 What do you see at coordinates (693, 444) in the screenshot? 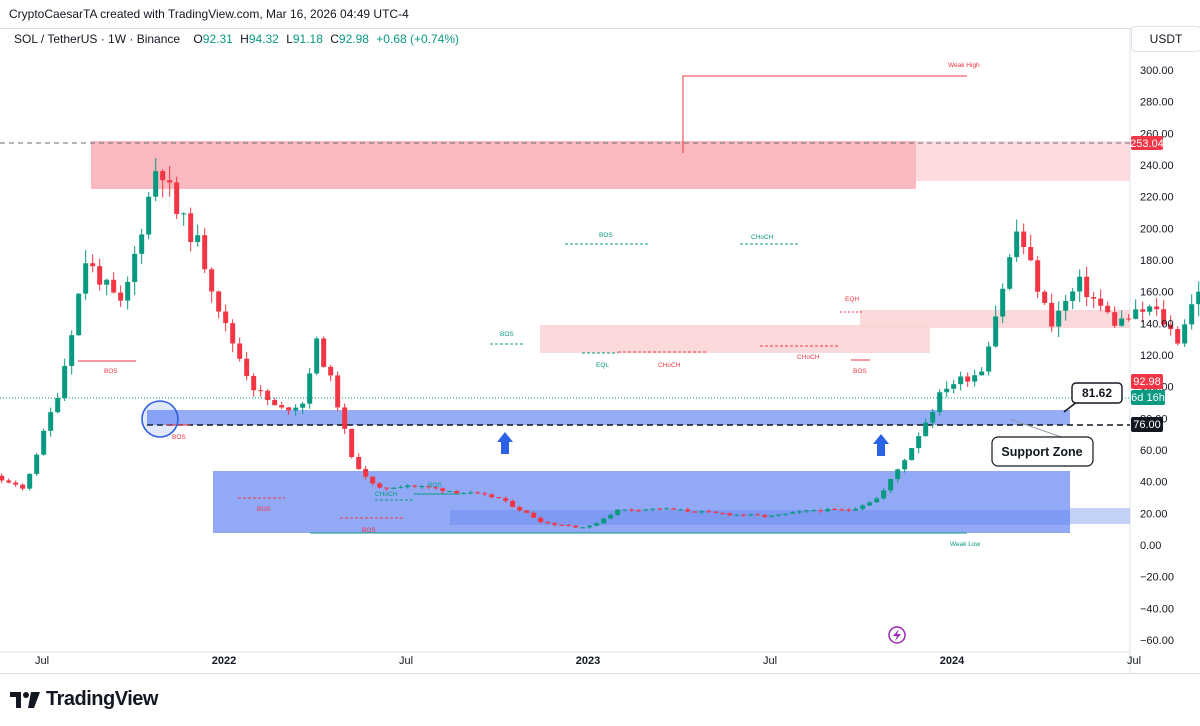
I see `arrows` at bounding box center [693, 444].